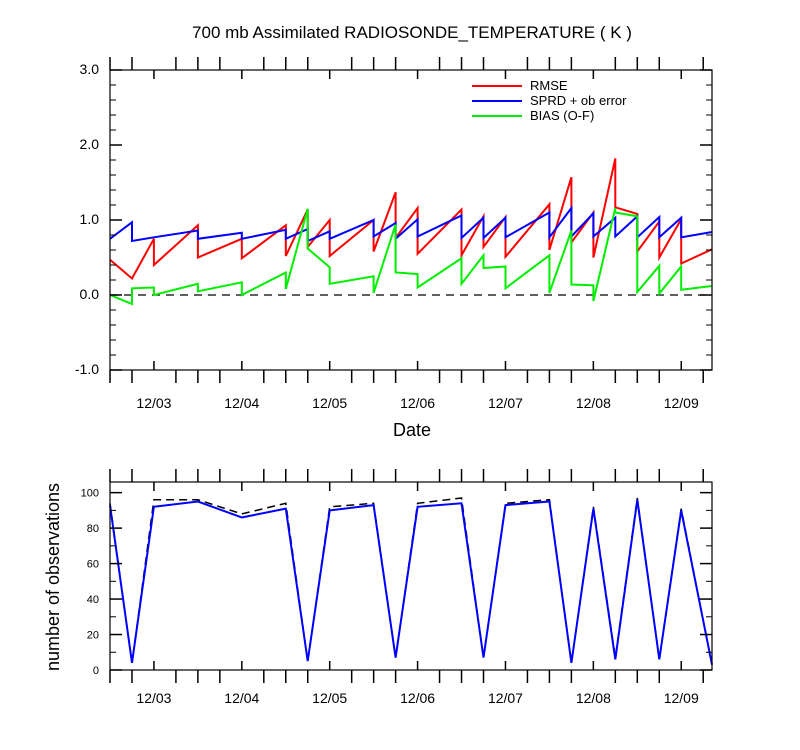 Image resolution: width=800 pixels, height=750 pixels. I want to click on series-line-rmse, so click(411, 219).